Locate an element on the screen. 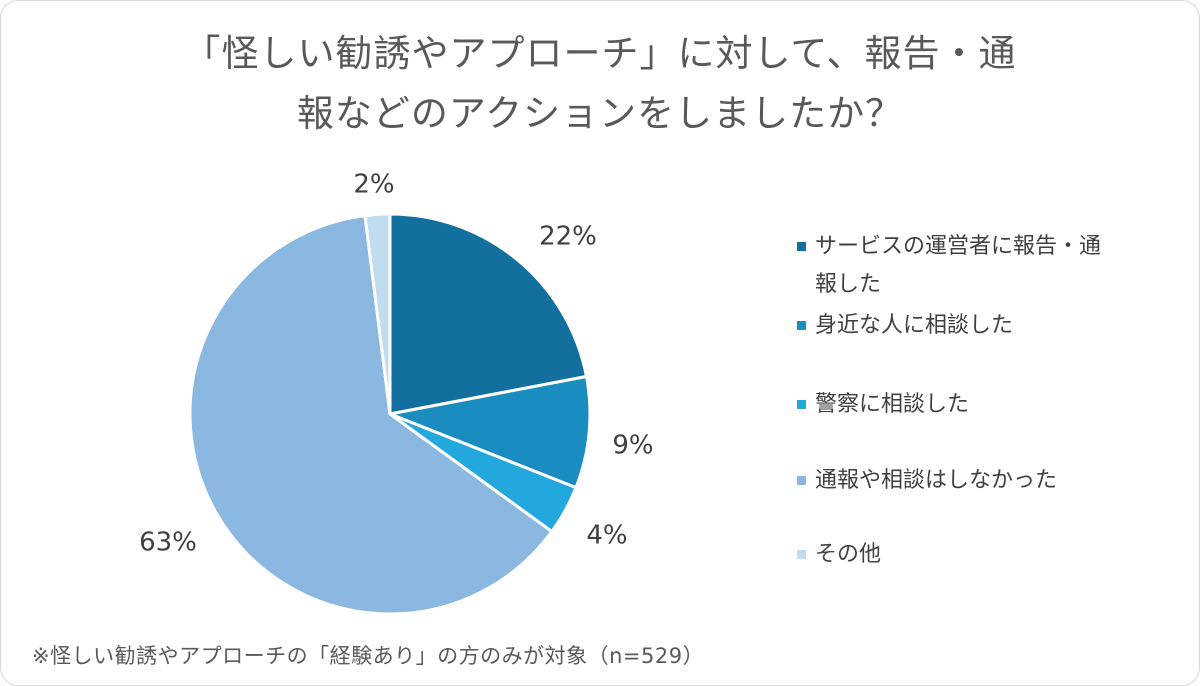 This screenshot has width=1200, height=686. chart-title-line-2: 報などのアクションをしましたか？ is located at coordinates (600, 113).